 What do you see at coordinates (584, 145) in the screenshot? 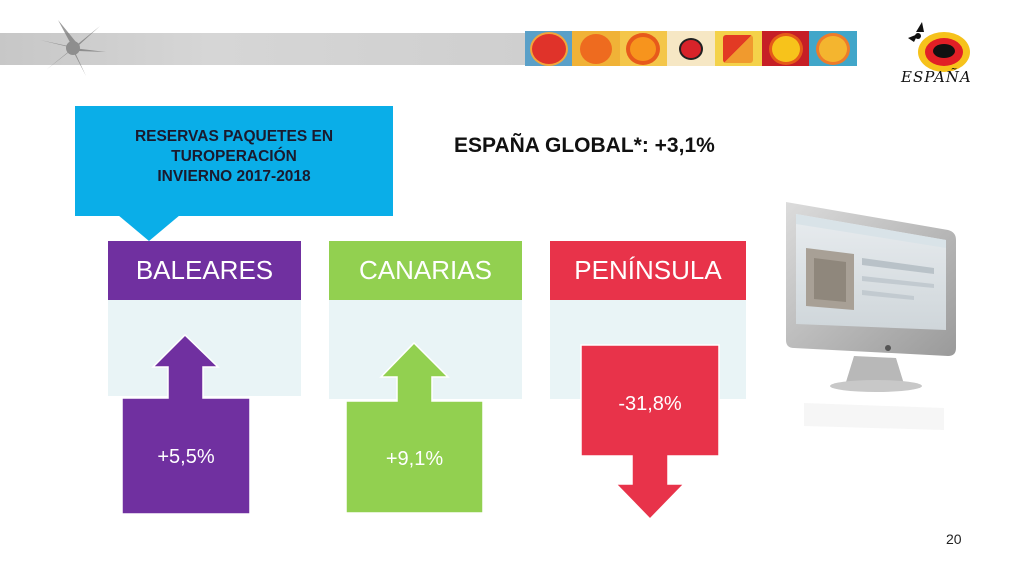
I see `headline-global: ESPAÑA GLOBAL*: +3,1%` at bounding box center [584, 145].